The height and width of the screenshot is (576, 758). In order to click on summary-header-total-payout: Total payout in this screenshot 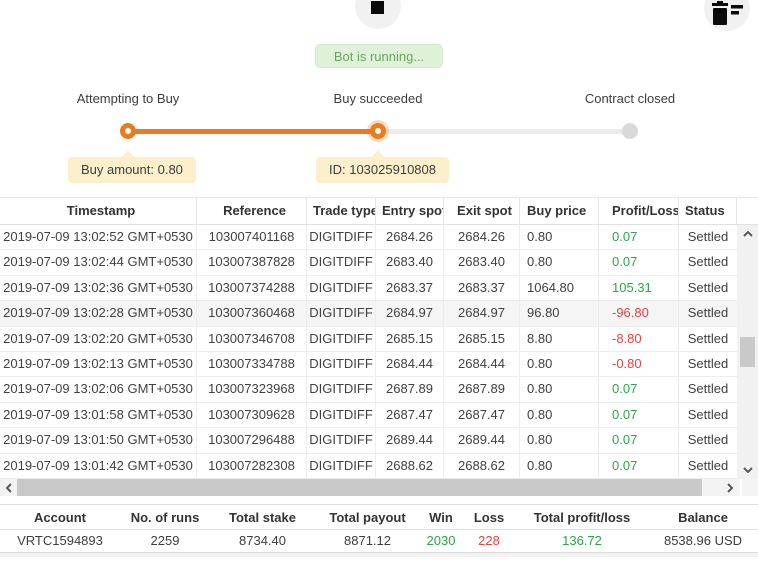, I will do `click(367, 517)`.